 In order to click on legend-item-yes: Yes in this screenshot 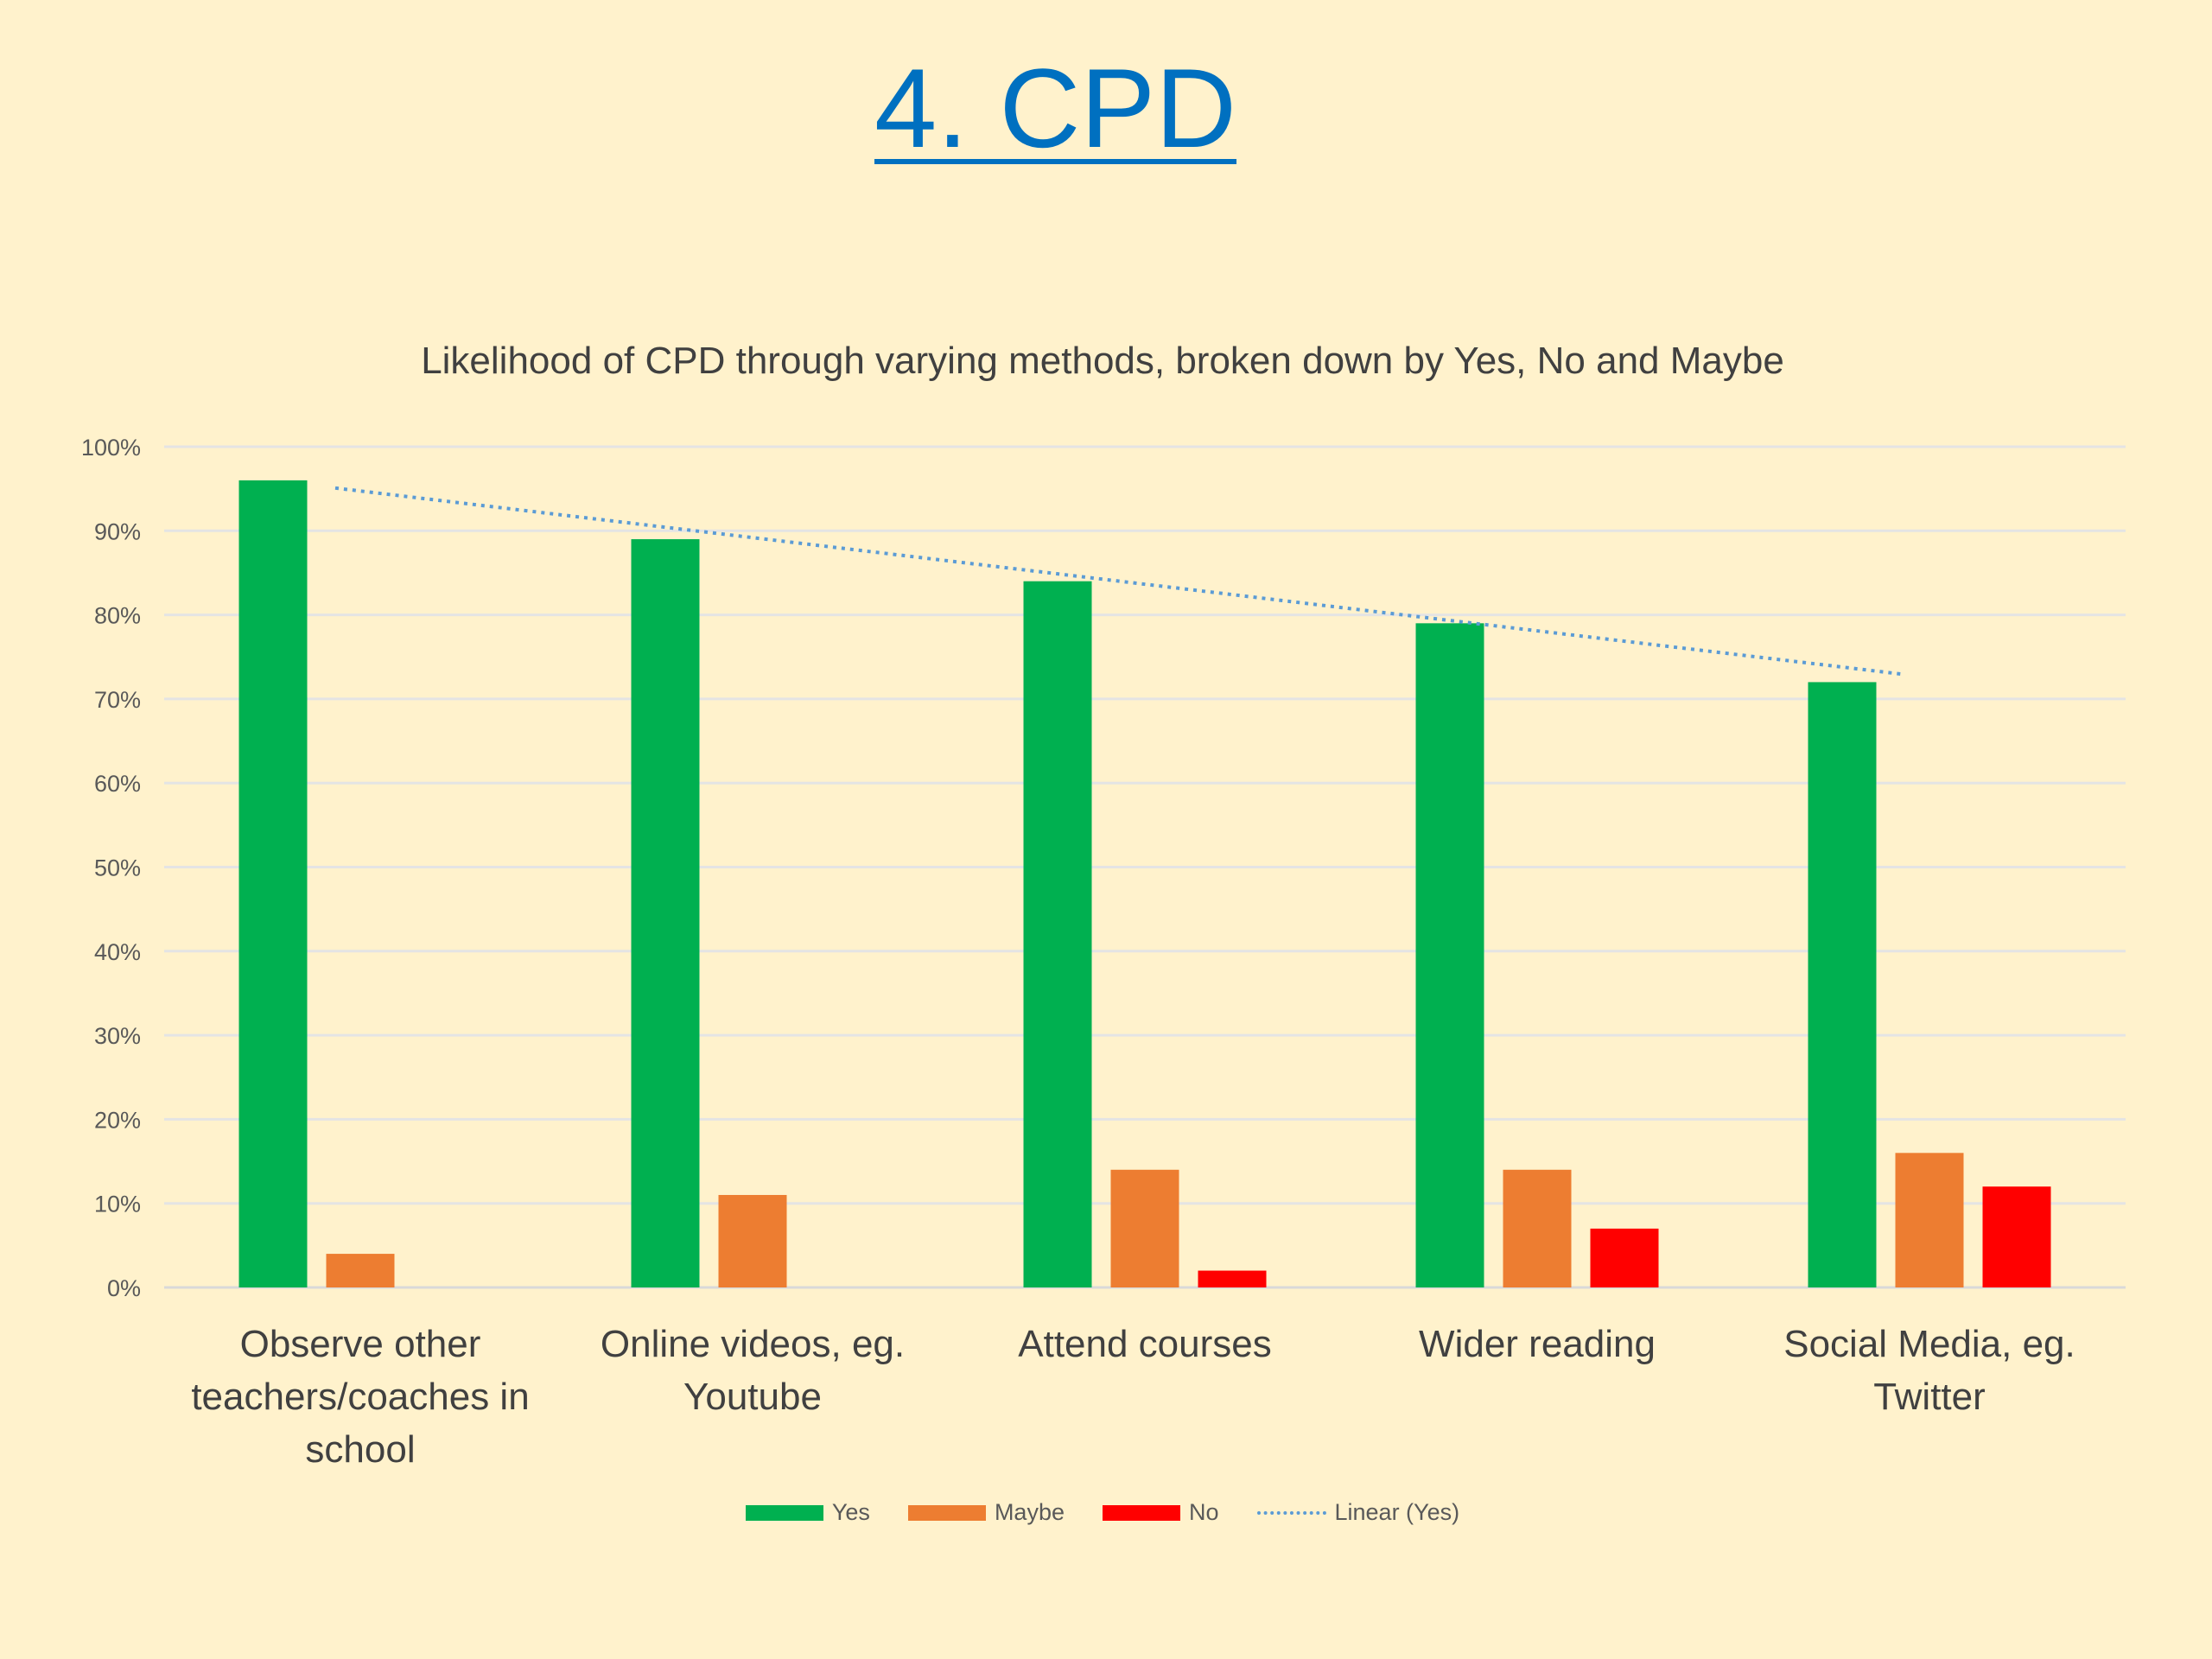, I will do `click(807, 1512)`.